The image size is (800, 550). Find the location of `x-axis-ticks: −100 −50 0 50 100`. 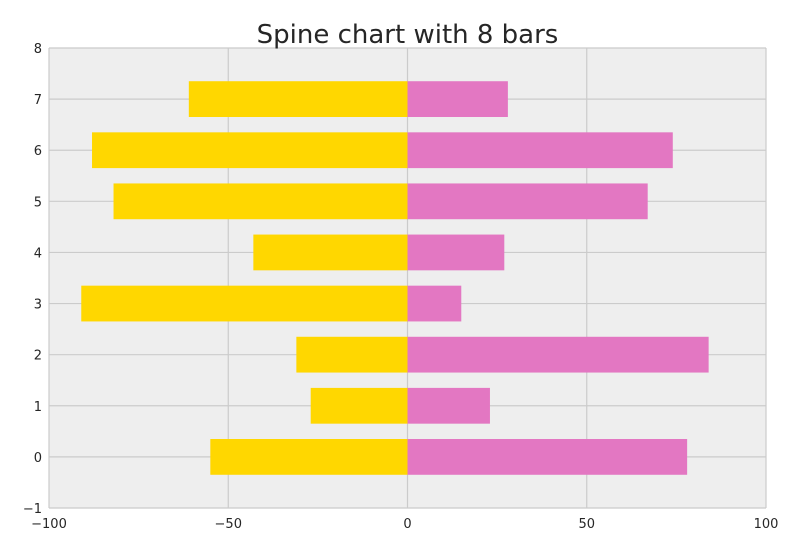

x-axis-ticks: −100 −50 0 50 100 is located at coordinates (404, 524).